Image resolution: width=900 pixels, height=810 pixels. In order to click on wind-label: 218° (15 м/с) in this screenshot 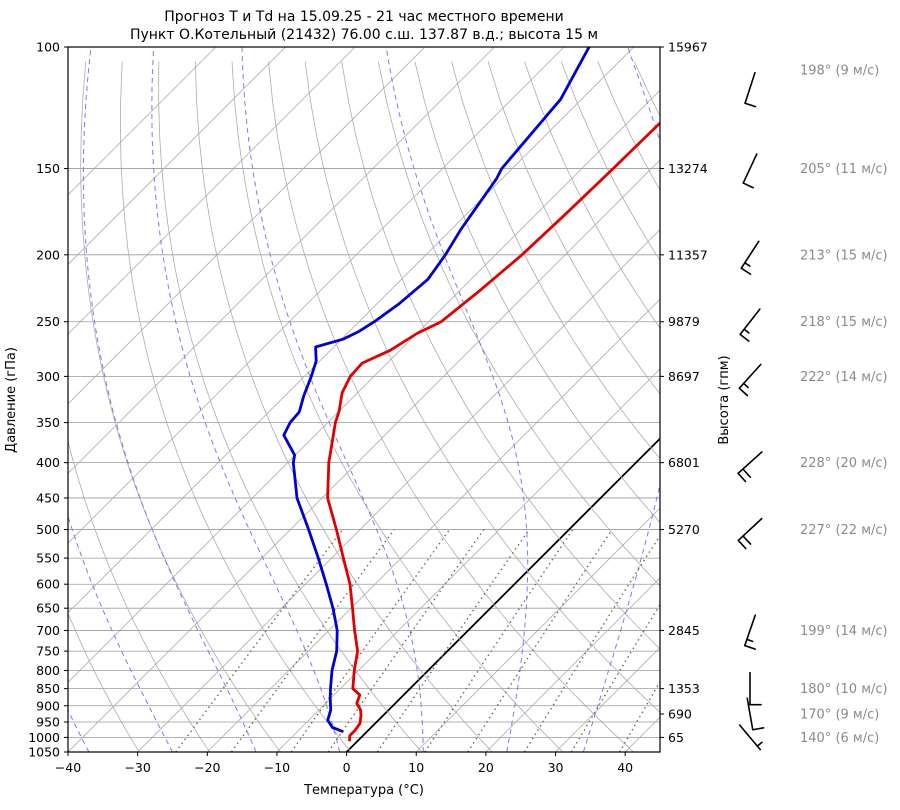, I will do `click(844, 322)`.